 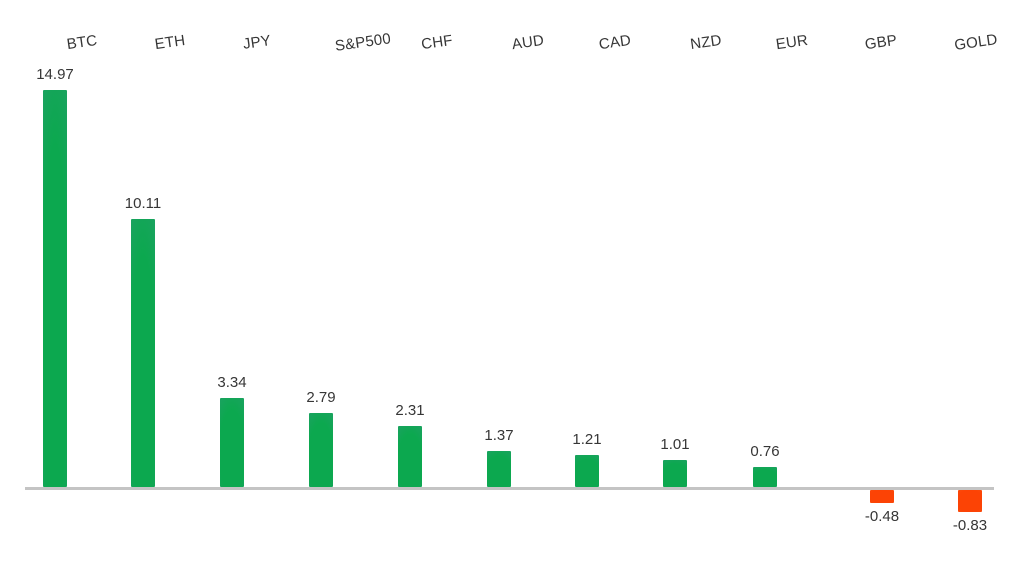 I want to click on bar-nzd, so click(x=675, y=473).